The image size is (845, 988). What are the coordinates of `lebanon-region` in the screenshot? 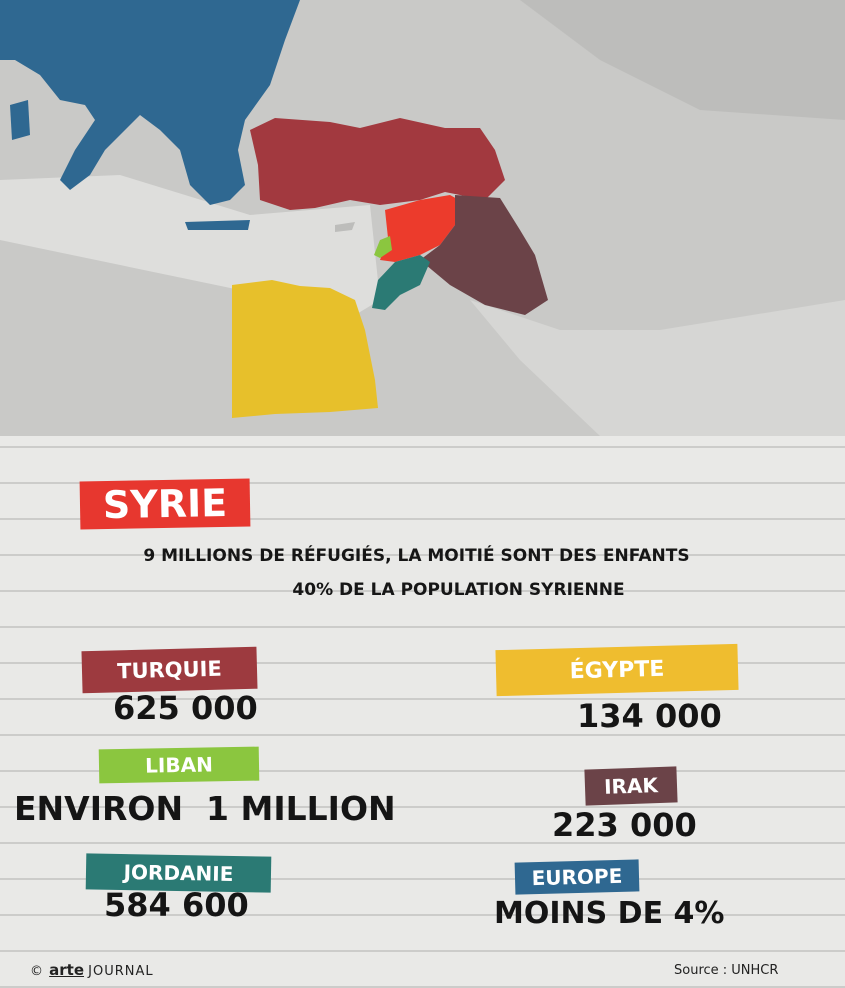 It's located at (383, 247).